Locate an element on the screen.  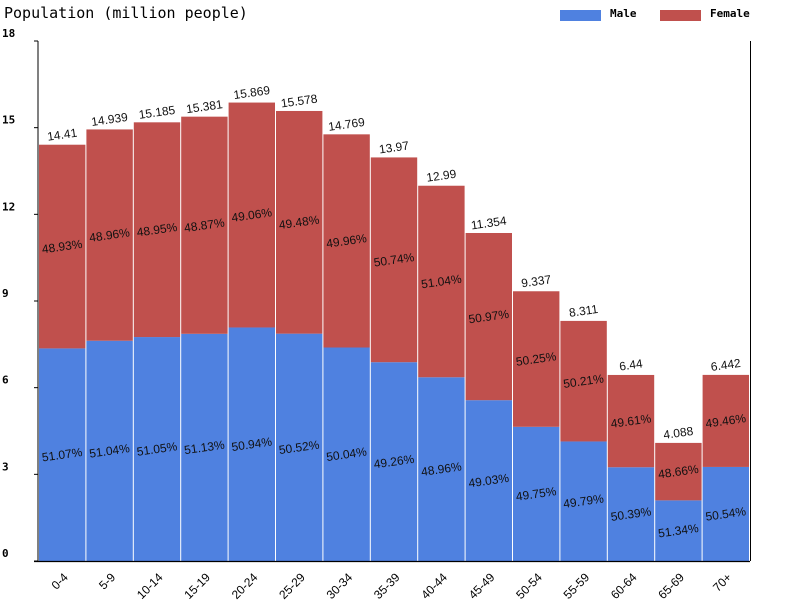
female-percent-label: 50.21% is located at coordinates (583, 381).